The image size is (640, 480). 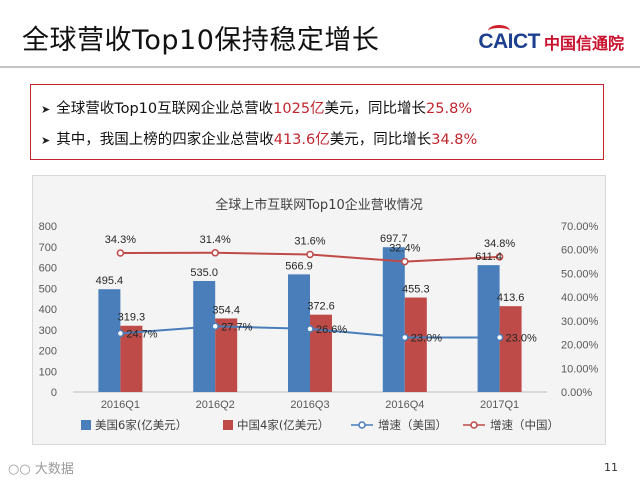 I want to click on left-axis-tick-label: 100, so click(x=48, y=372).